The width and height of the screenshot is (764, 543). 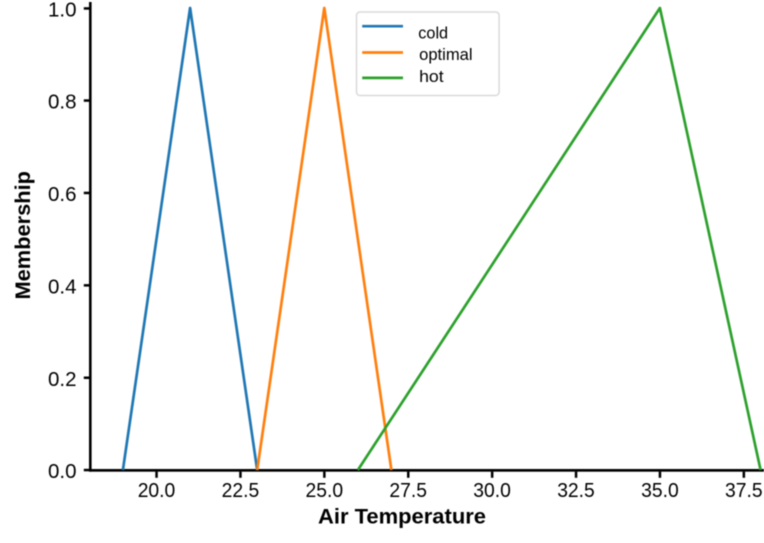 I want to click on svg-text: 37.5, so click(x=744, y=491).